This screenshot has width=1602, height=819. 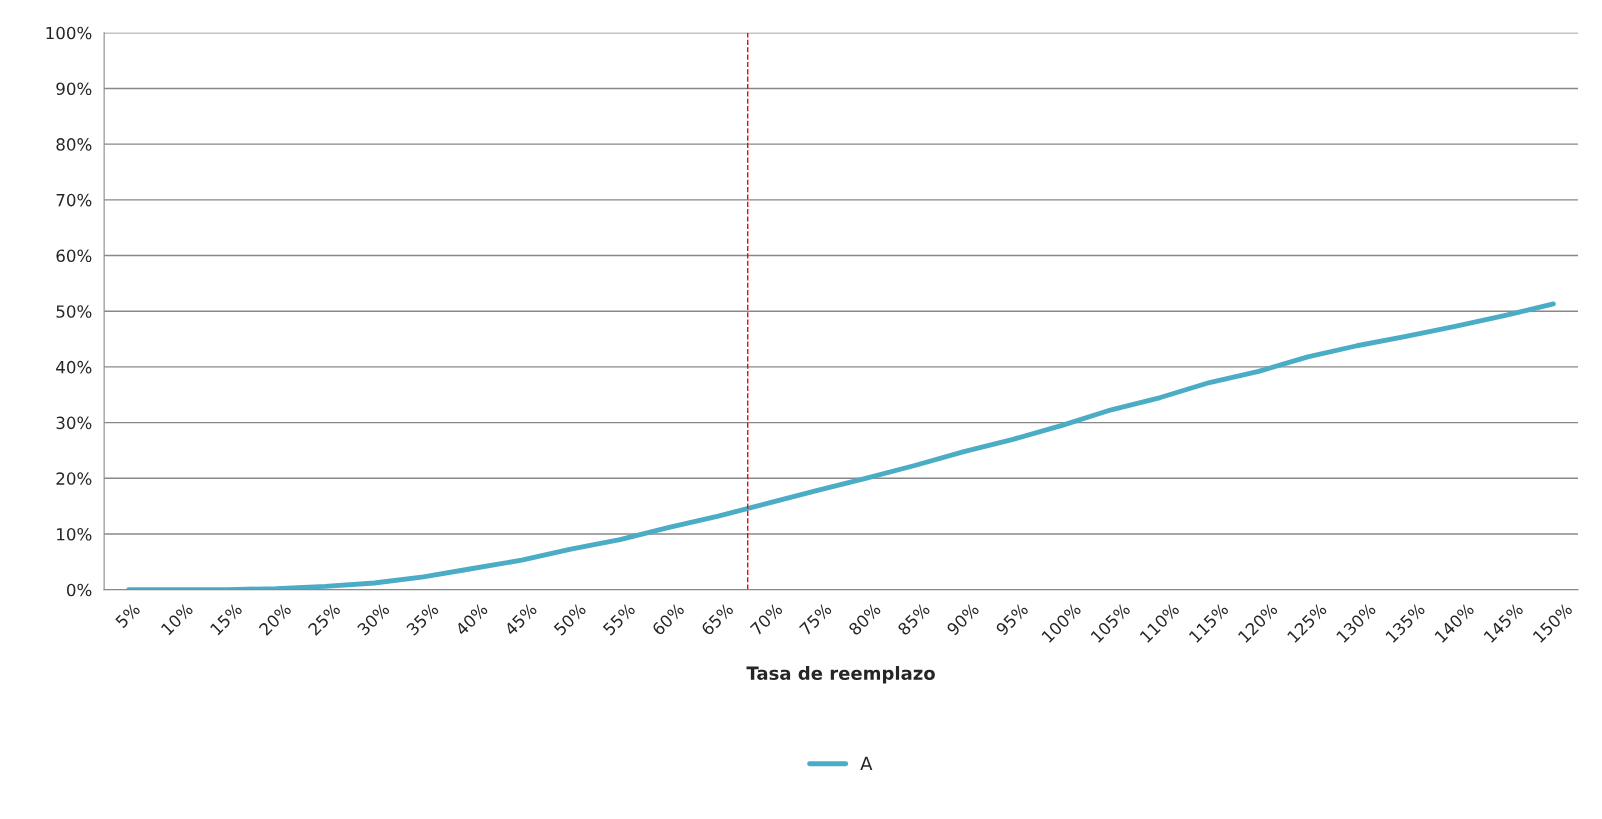 What do you see at coordinates (74, 534) in the screenshot?
I see `y-tick-label: 10%` at bounding box center [74, 534].